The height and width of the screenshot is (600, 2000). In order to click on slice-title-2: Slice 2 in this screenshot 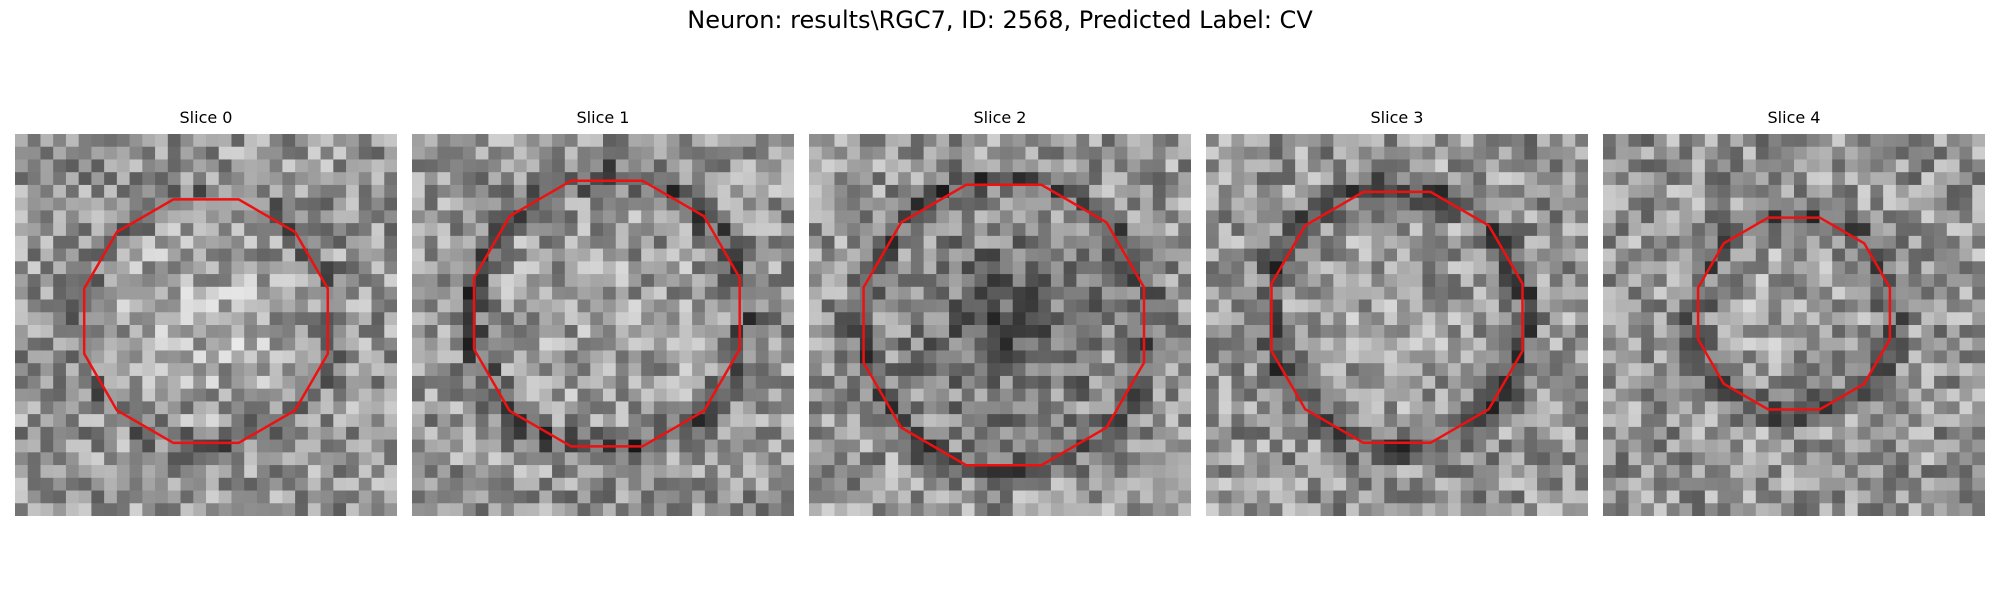, I will do `click(1000, 117)`.